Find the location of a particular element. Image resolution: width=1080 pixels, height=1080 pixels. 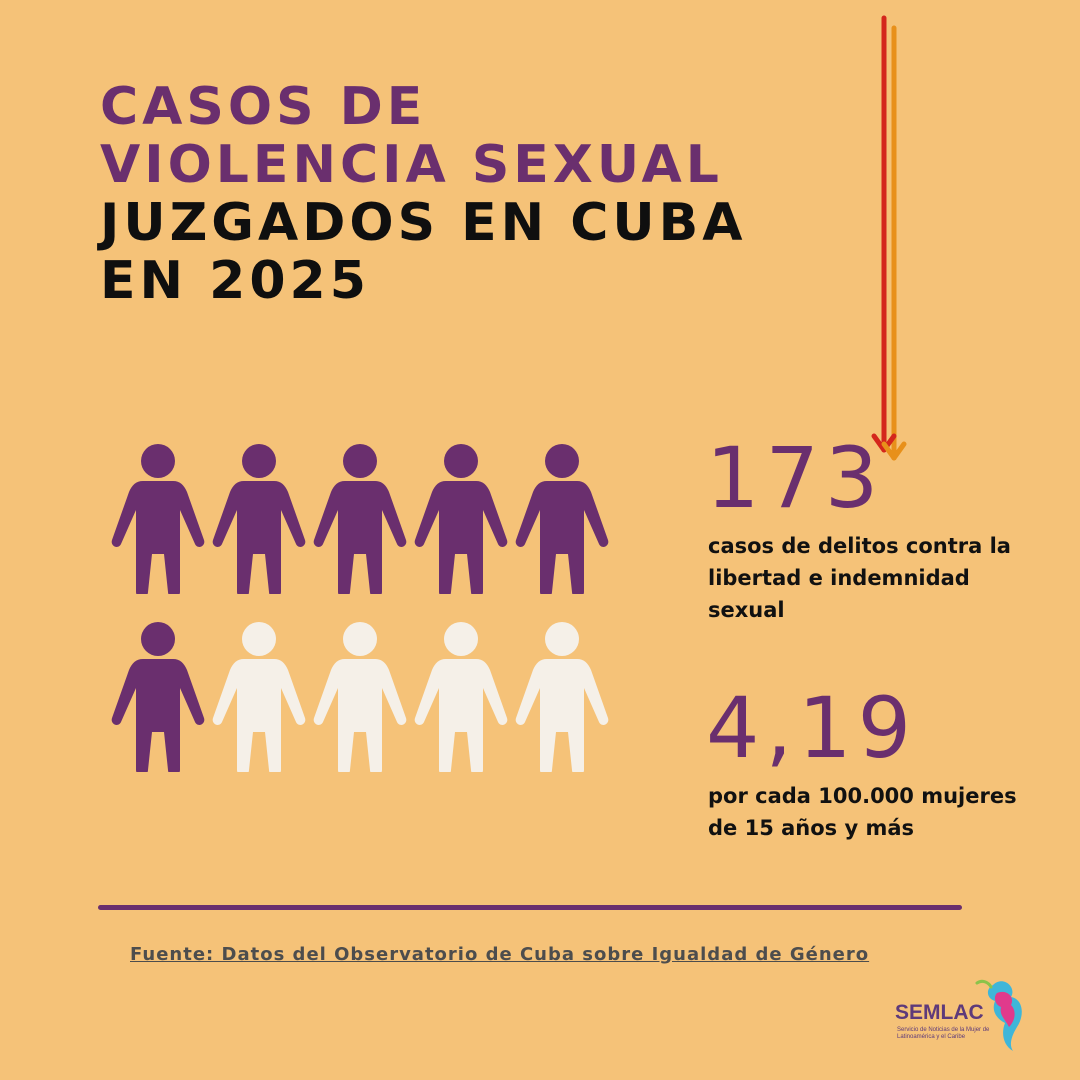

title-line-2: VIOLENCIA SEXUAL is located at coordinates (411, 165).